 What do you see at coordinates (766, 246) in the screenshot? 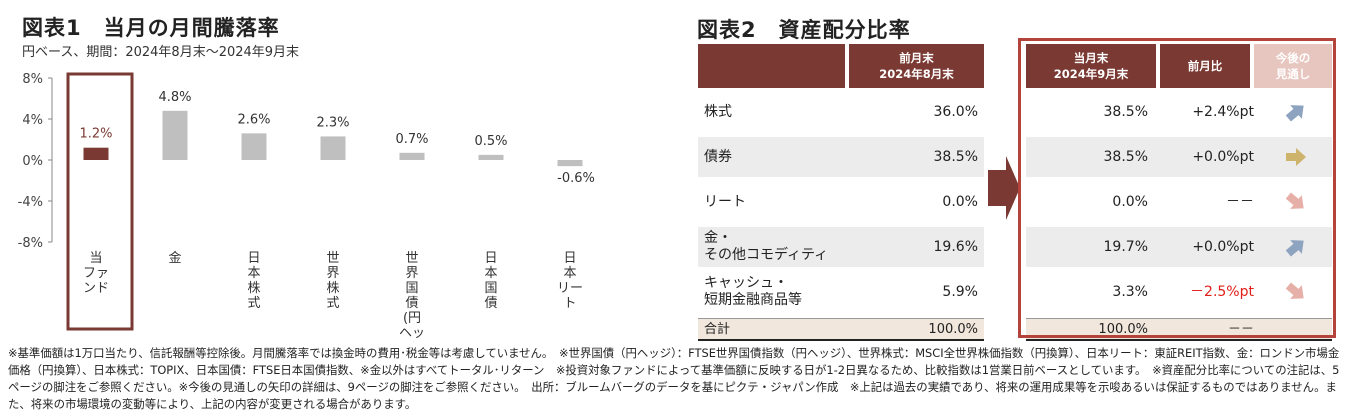
I see `row-label: 金・ その他コモディティ` at bounding box center [766, 246].